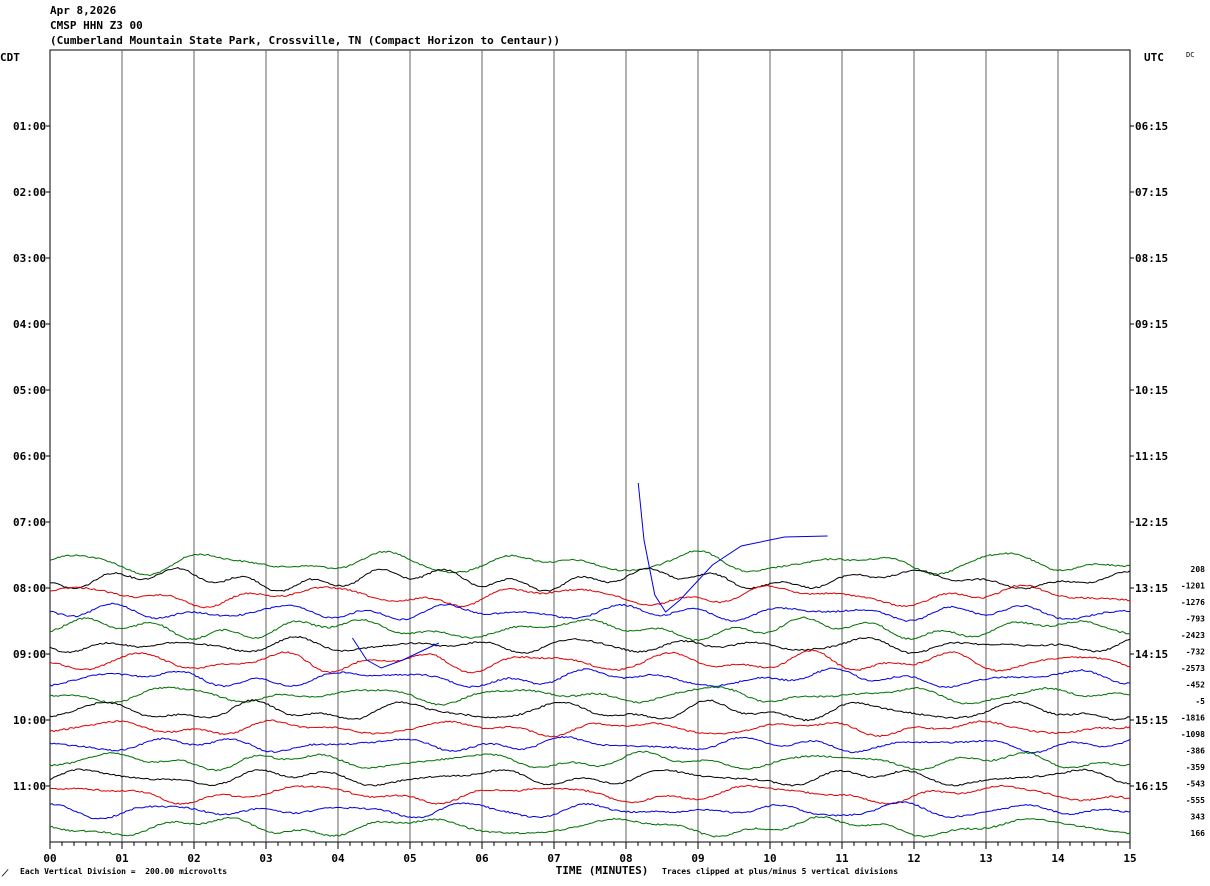  Describe the element at coordinates (193, 858) in the screenshot. I see `x-tick-label: 02` at that location.